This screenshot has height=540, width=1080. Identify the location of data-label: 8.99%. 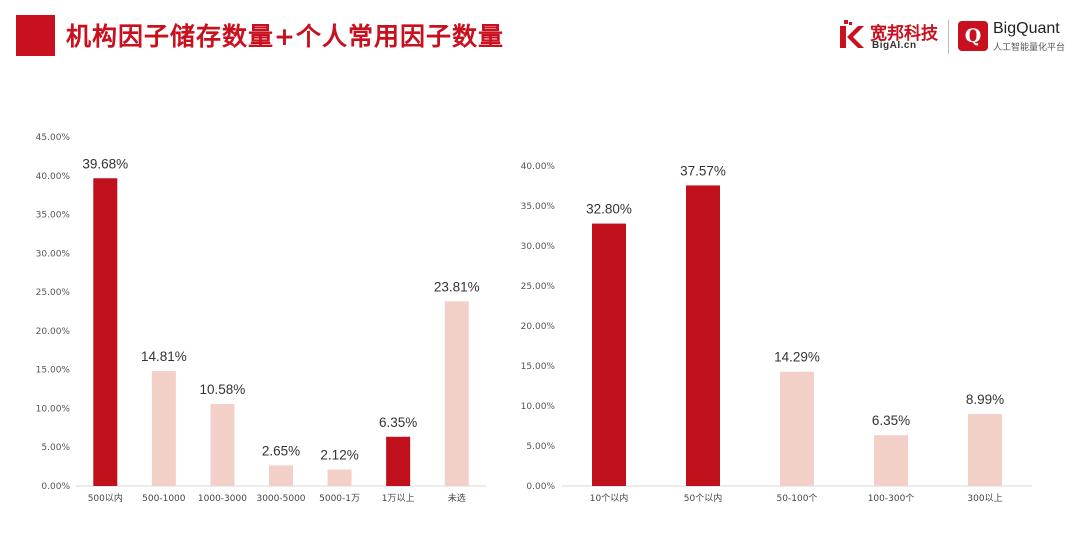
(985, 399).